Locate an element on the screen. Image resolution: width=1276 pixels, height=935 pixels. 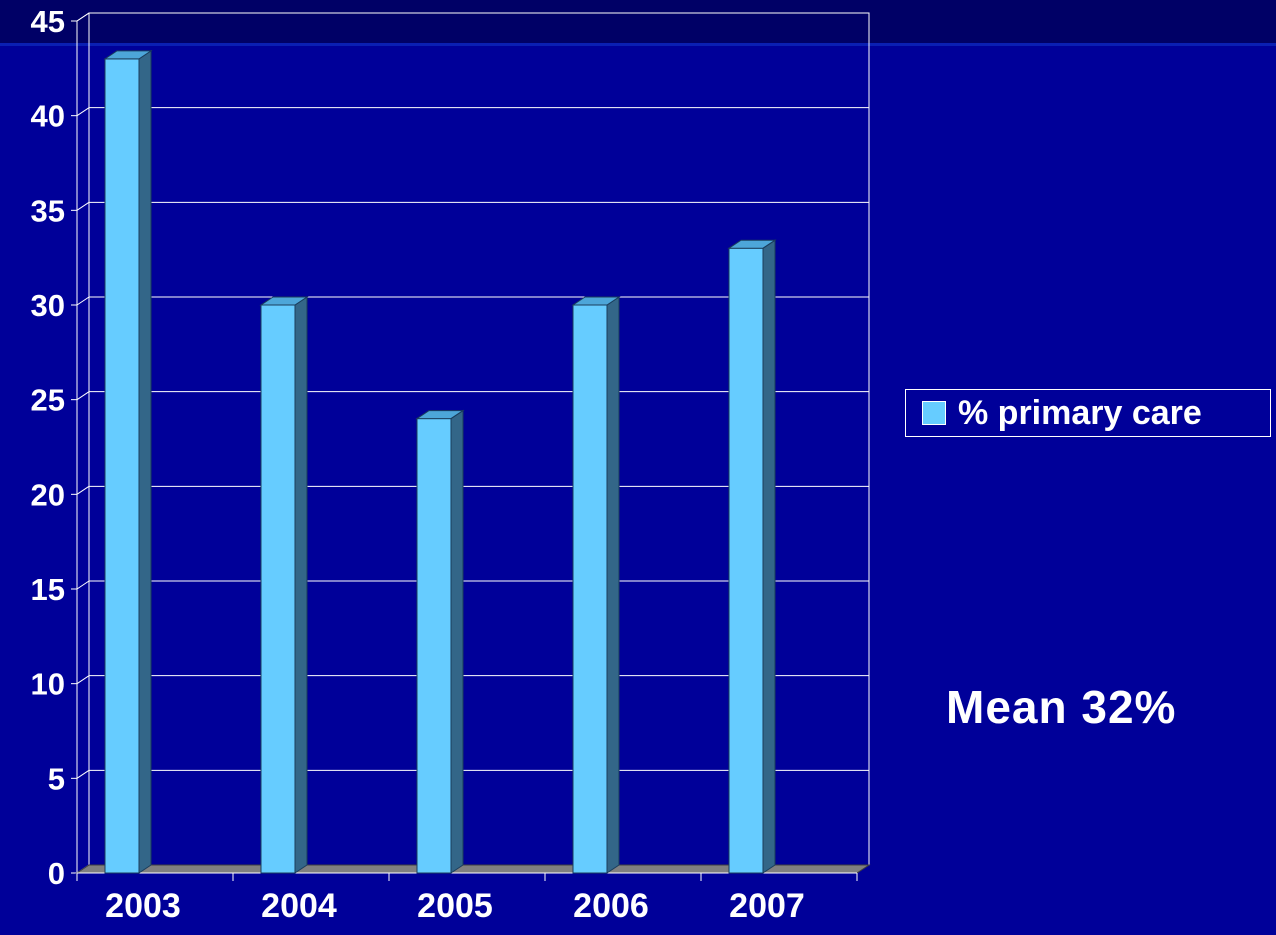
y-tick-label: 20 is located at coordinates (48, 494).